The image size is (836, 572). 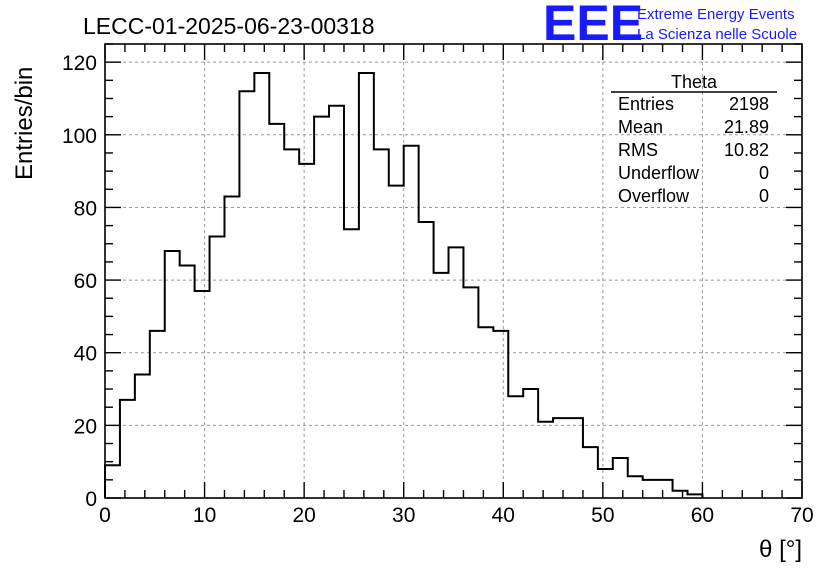 I want to click on x-tick-label: 40, so click(x=503, y=515).